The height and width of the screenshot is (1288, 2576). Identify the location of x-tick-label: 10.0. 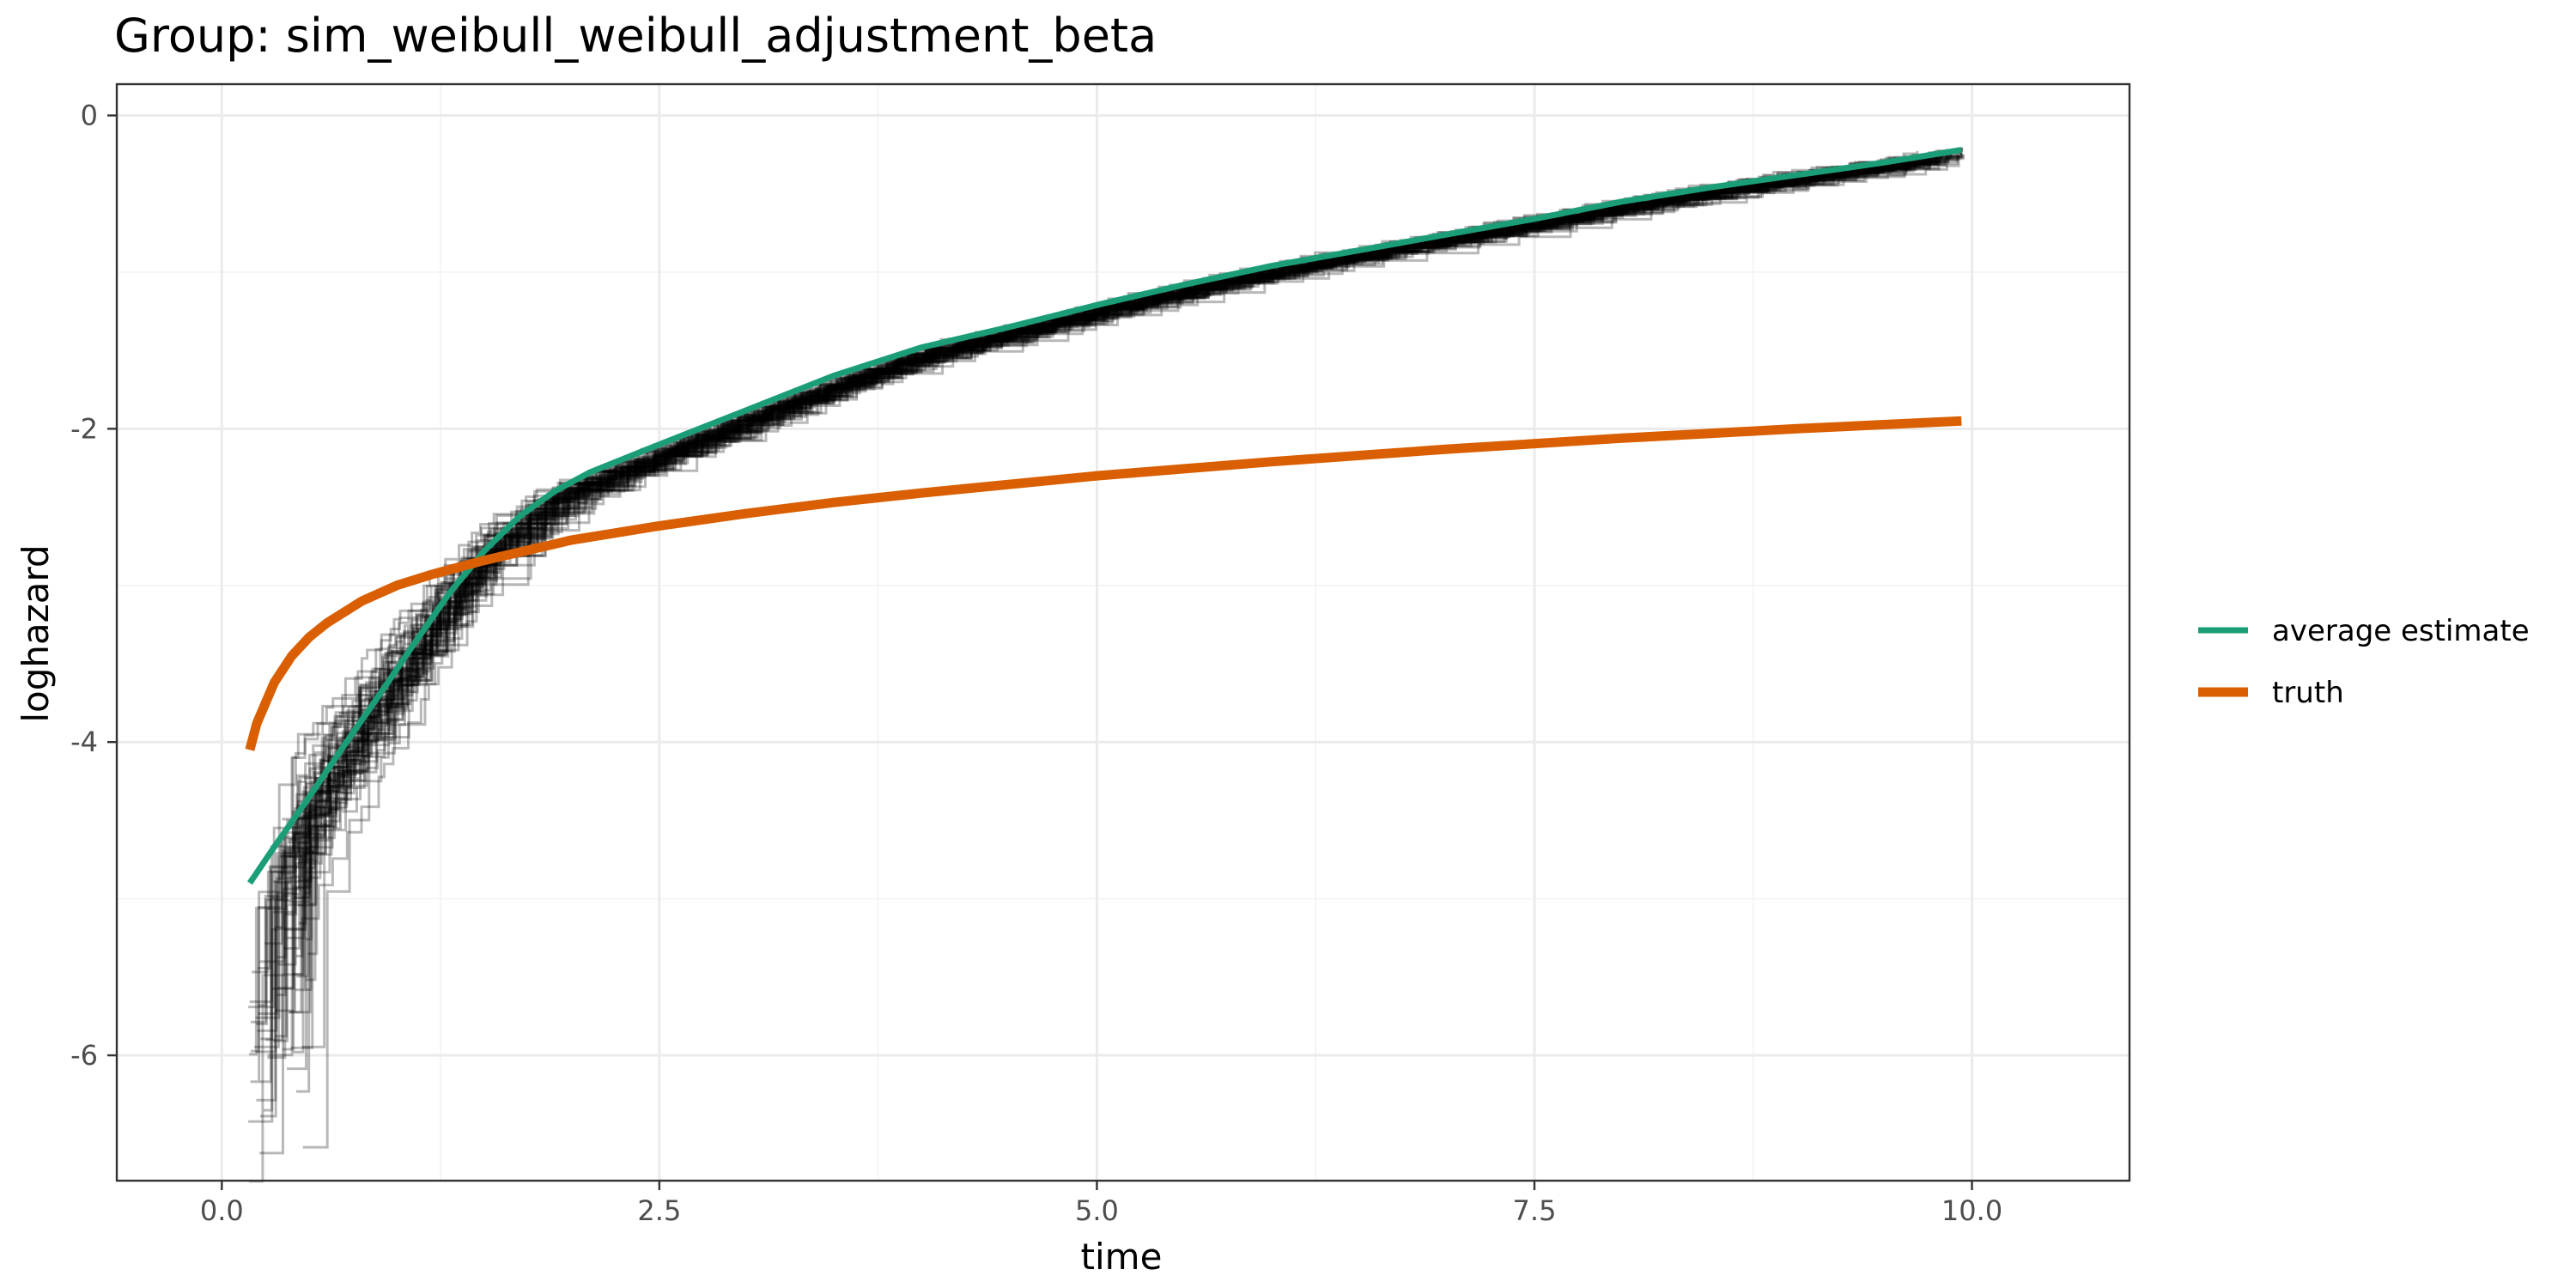
(1972, 1210).